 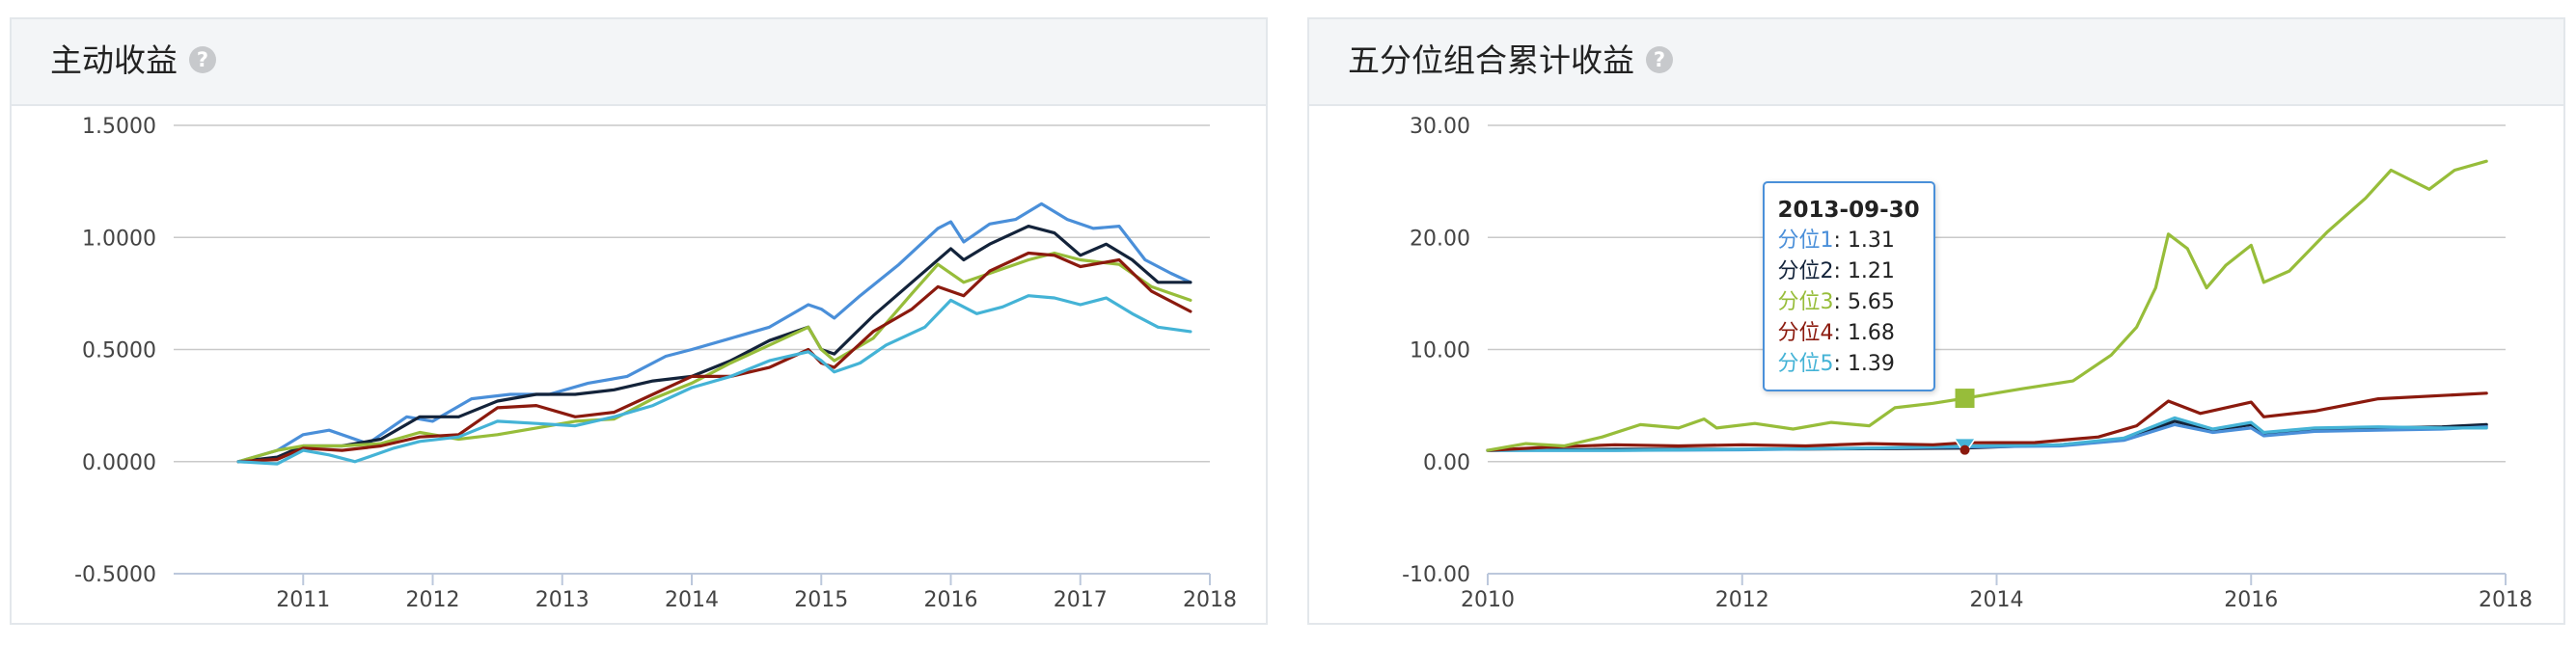 What do you see at coordinates (1447, 463) in the screenshot?
I see `y-tick-label: 0.00` at bounding box center [1447, 463].